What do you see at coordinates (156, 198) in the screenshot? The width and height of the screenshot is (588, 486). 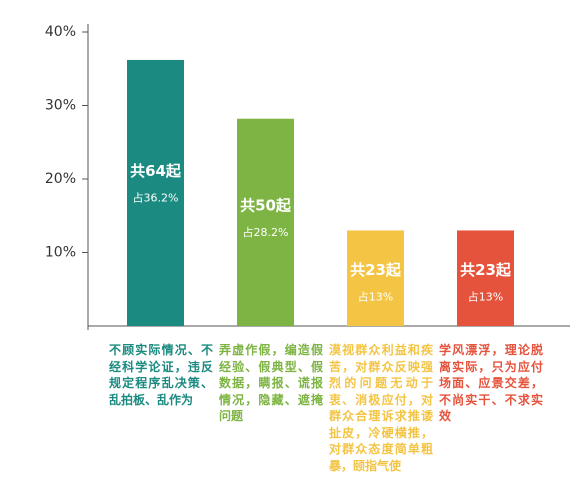 I see `value-label: 占36.2%` at bounding box center [156, 198].